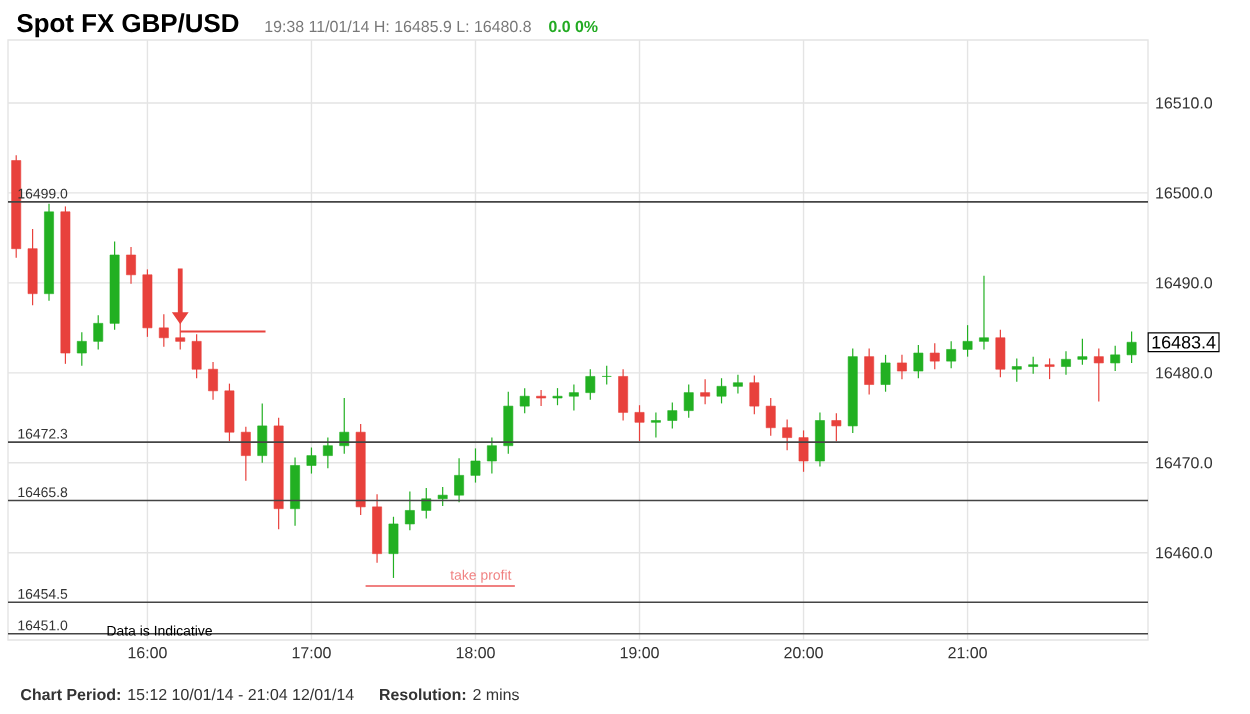 This screenshot has height=714, width=1250. What do you see at coordinates (128, 25) in the screenshot?
I see `chart-title: Spot FX GBP/USD` at bounding box center [128, 25].